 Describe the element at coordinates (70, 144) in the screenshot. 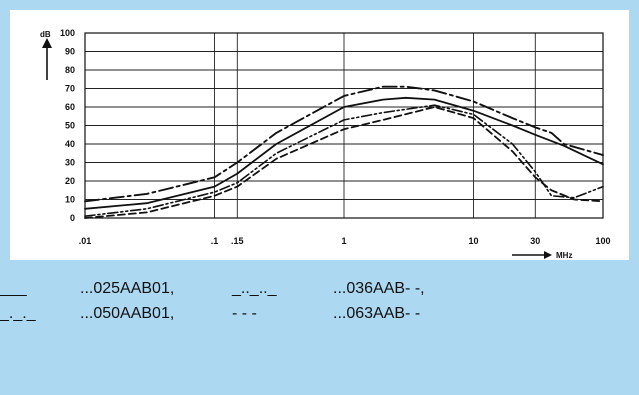

I see `y-tick-label: 40` at that location.